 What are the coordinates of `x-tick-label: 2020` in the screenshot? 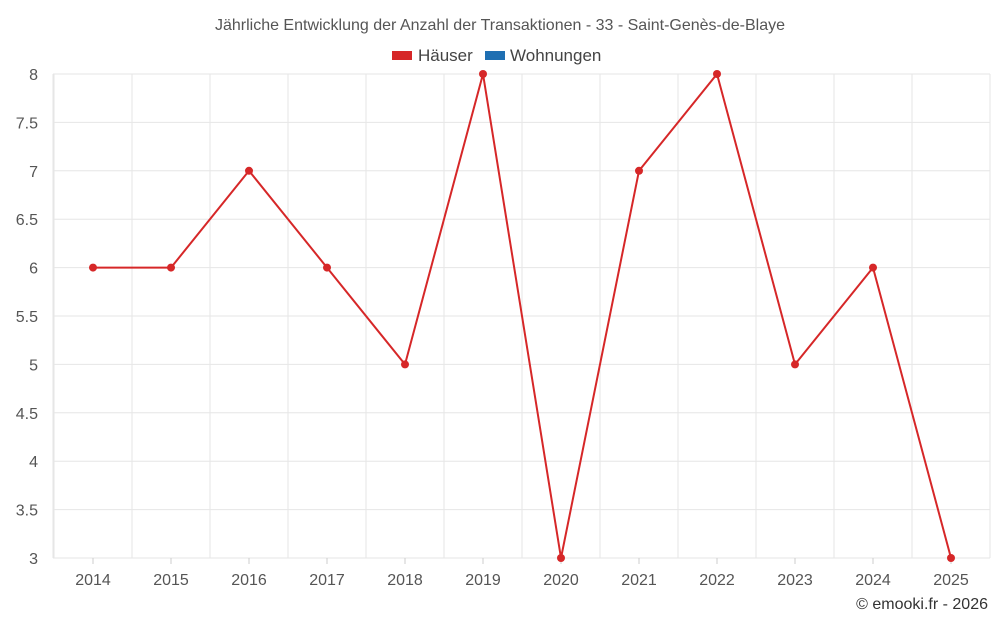 It's located at (561, 580).